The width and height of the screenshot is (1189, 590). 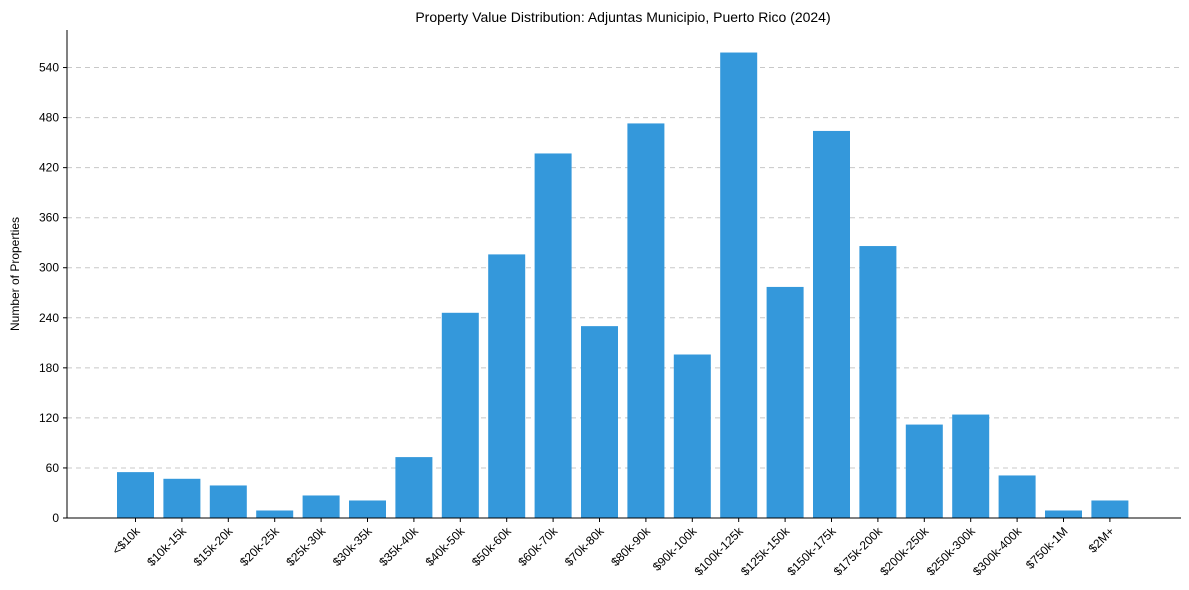 What do you see at coordinates (53, 293) in the screenshot?
I see `y-ticks: 0 60 120 180 240 300 360 420 480 540` at bounding box center [53, 293].